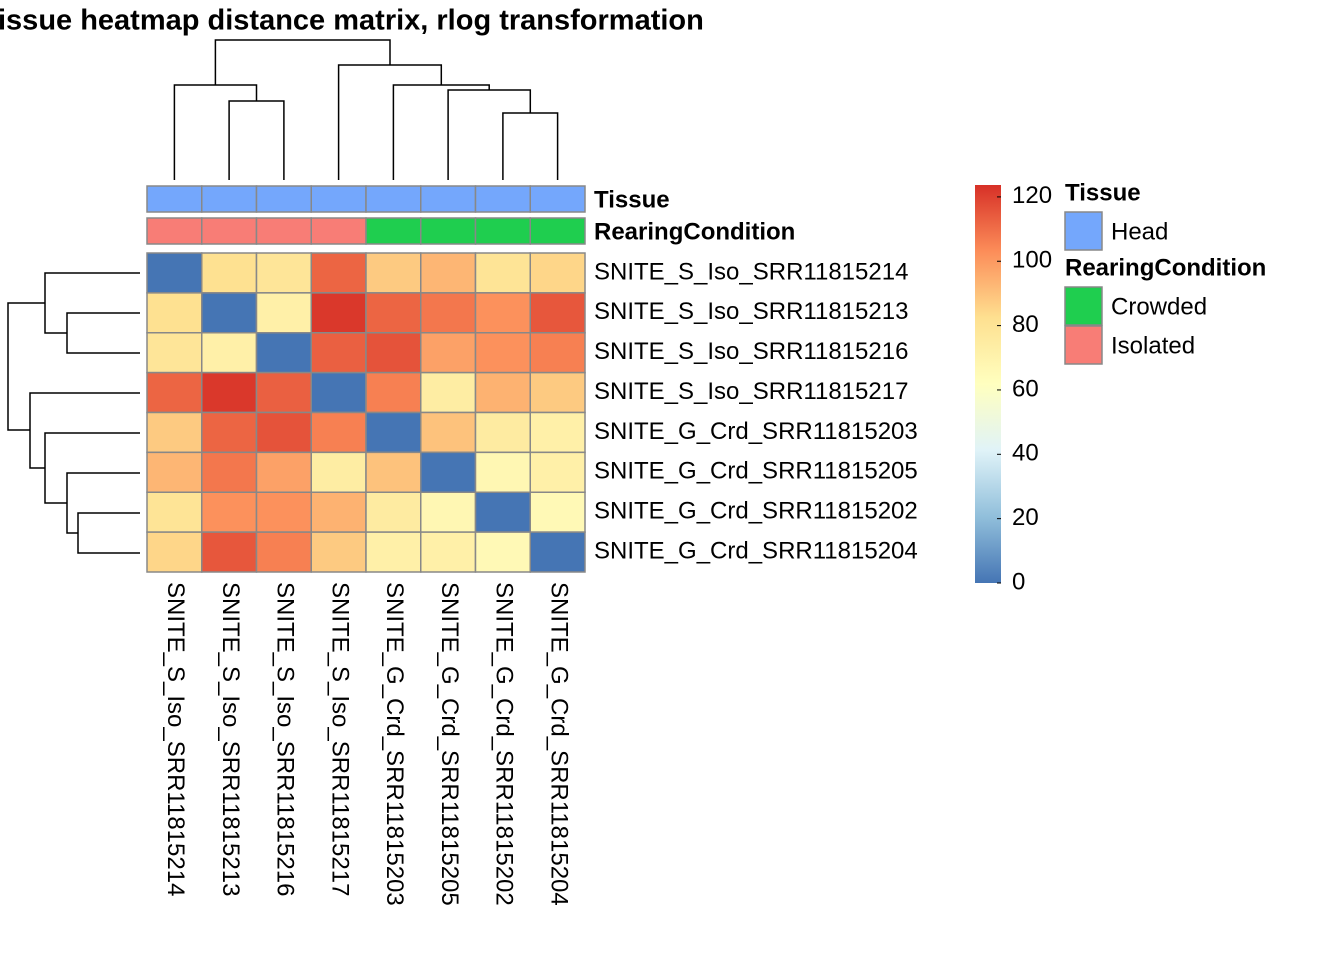  What do you see at coordinates (751, 351) in the screenshot?
I see `row-label: SNITE_S_Iso_SRR11815216` at bounding box center [751, 351].